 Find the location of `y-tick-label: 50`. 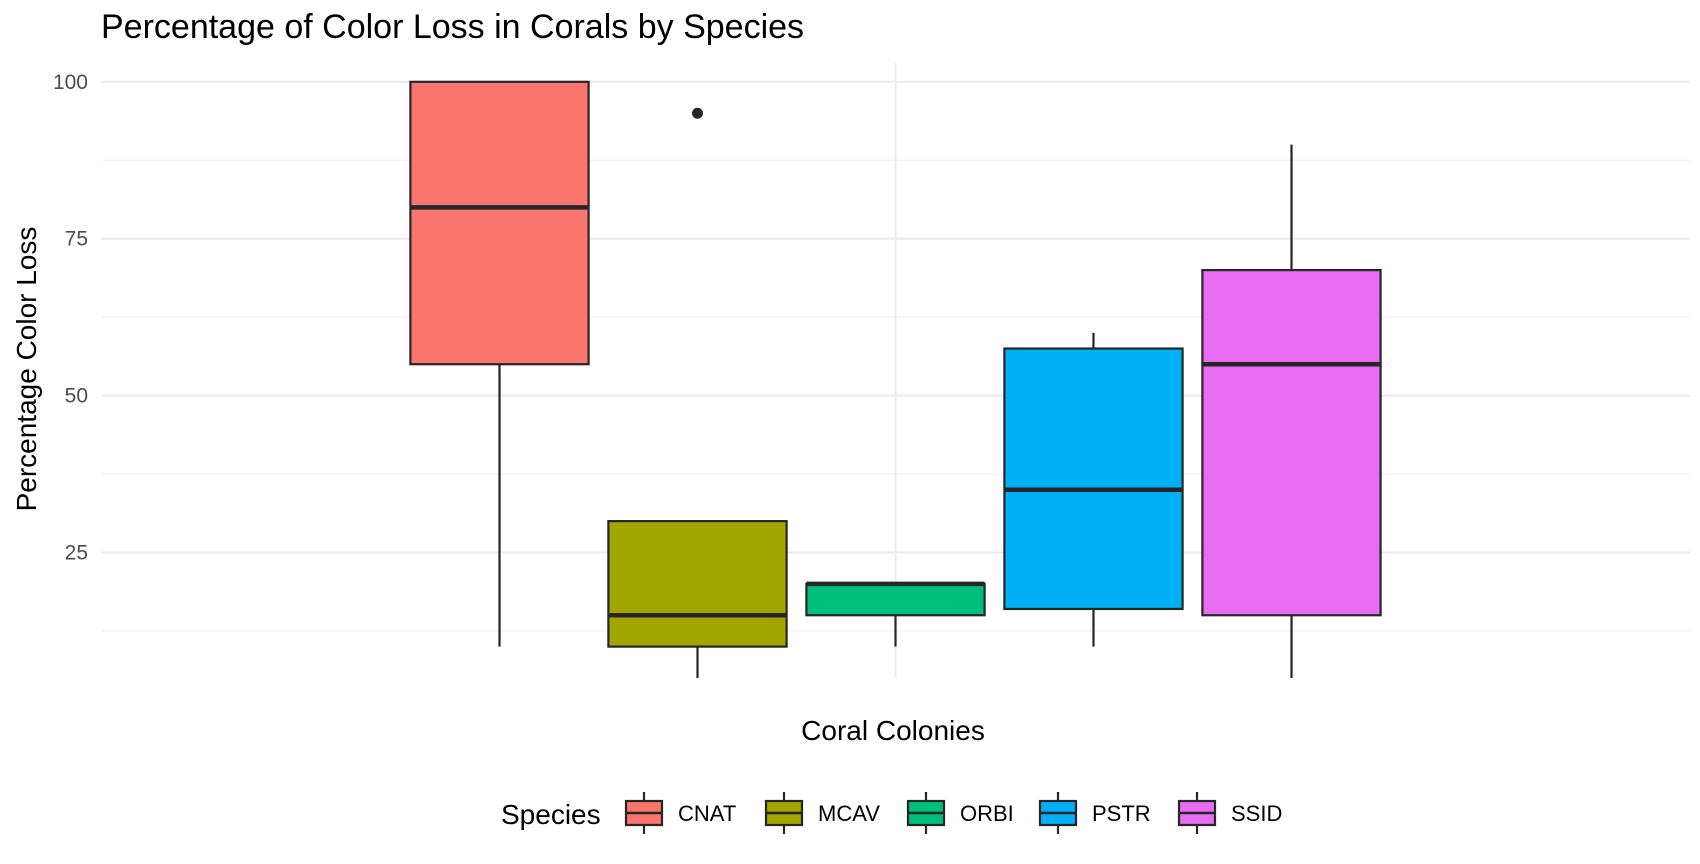

y-tick-label: 50 is located at coordinates (76, 396).